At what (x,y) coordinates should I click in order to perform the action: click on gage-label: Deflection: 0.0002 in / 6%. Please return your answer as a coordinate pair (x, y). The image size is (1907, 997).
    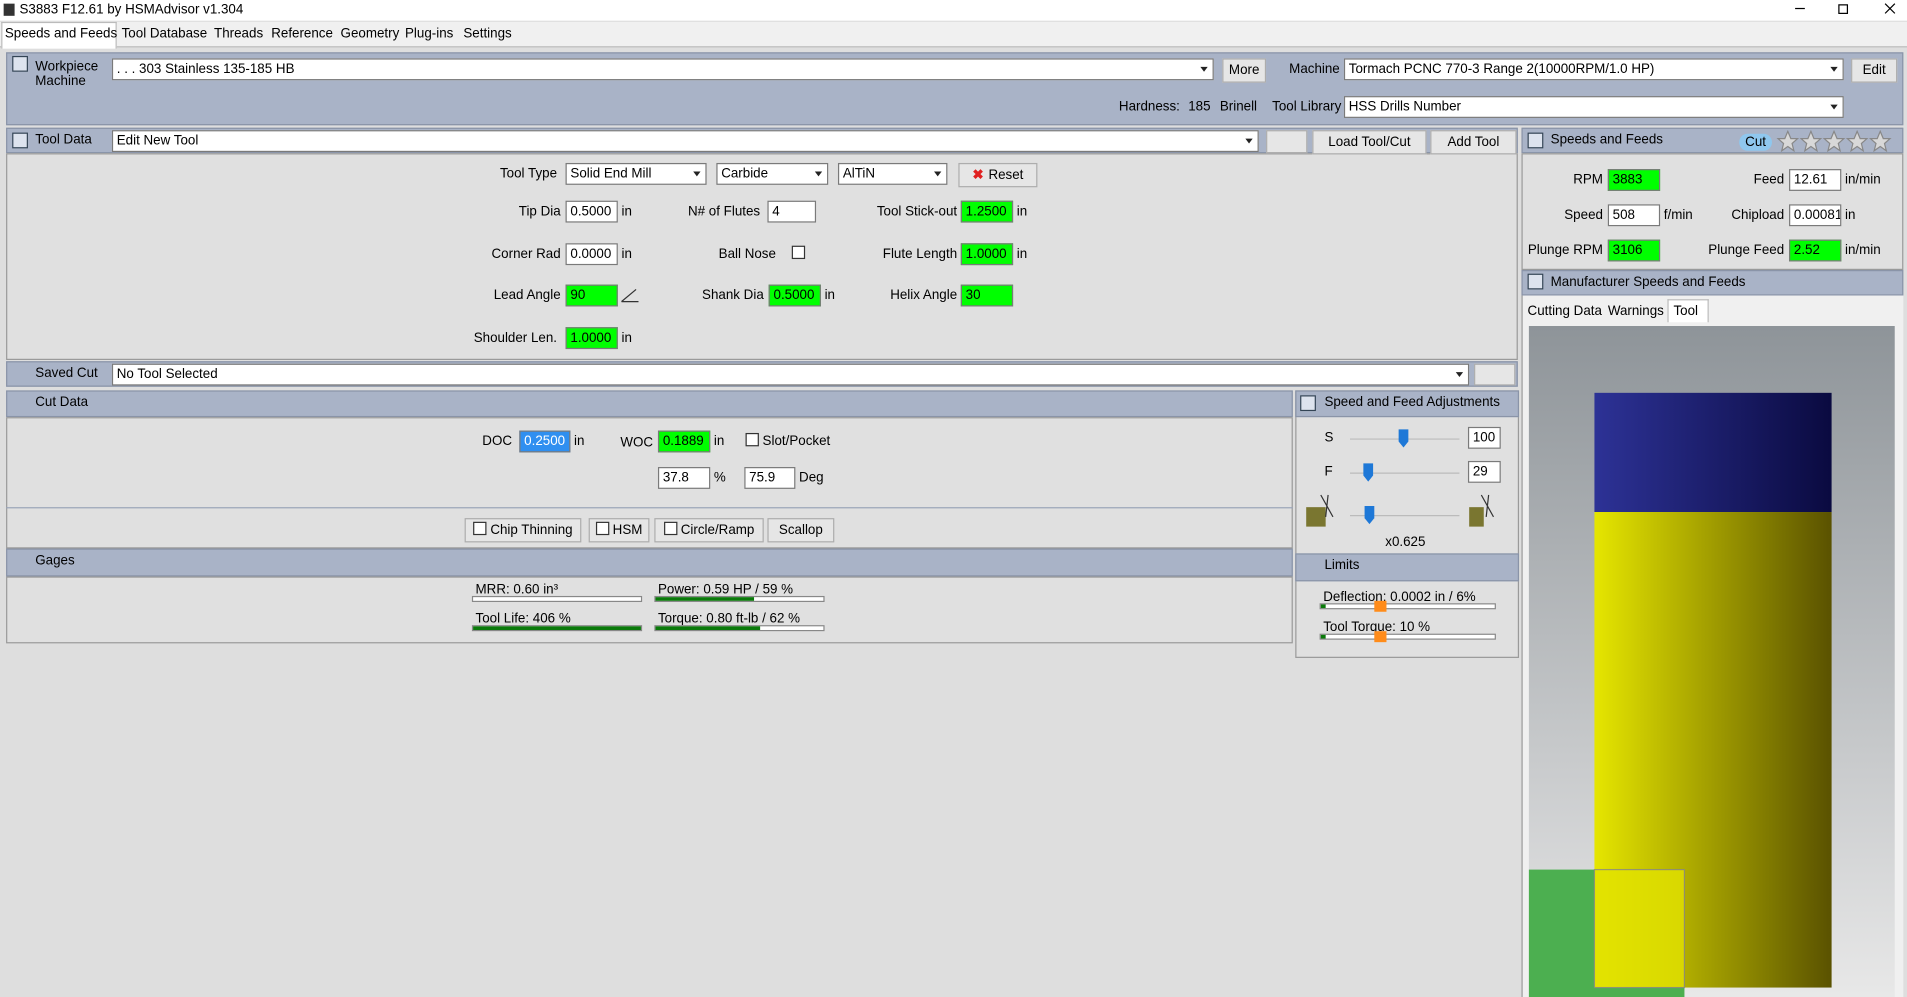
    Looking at the image, I should click on (1399, 597).